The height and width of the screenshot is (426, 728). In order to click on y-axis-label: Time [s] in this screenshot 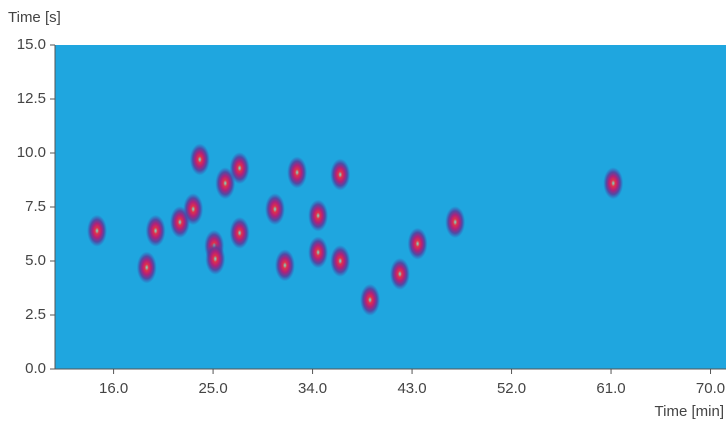, I will do `click(34, 17)`.